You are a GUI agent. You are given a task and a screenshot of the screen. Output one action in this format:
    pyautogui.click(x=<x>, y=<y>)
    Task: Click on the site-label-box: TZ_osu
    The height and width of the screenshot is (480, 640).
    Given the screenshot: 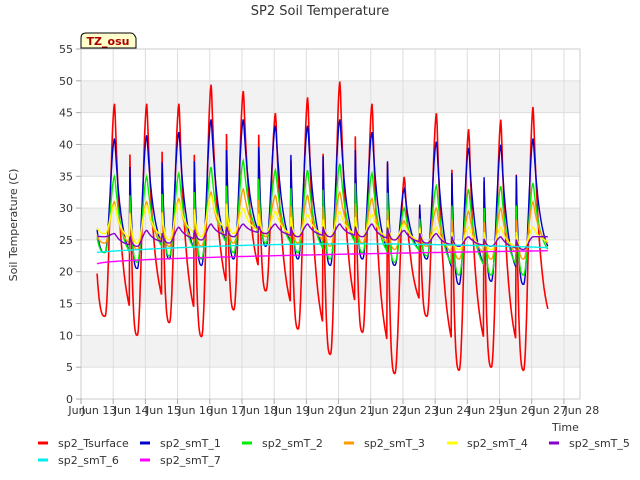 What is the action you would take?
    pyautogui.click(x=108, y=40)
    